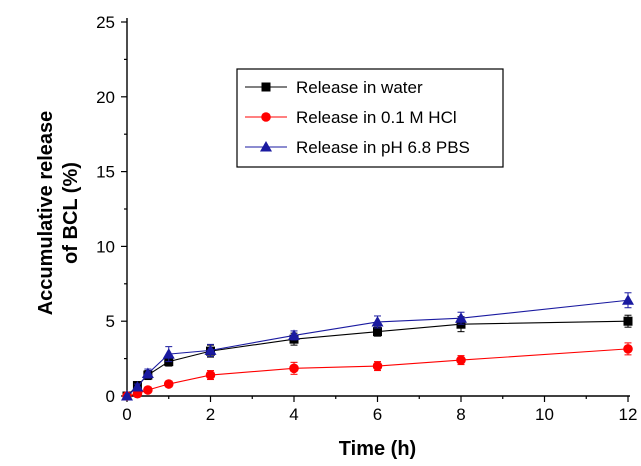 This screenshot has width=641, height=466. What do you see at coordinates (110, 396) in the screenshot?
I see `y-tick-label: 0` at bounding box center [110, 396].